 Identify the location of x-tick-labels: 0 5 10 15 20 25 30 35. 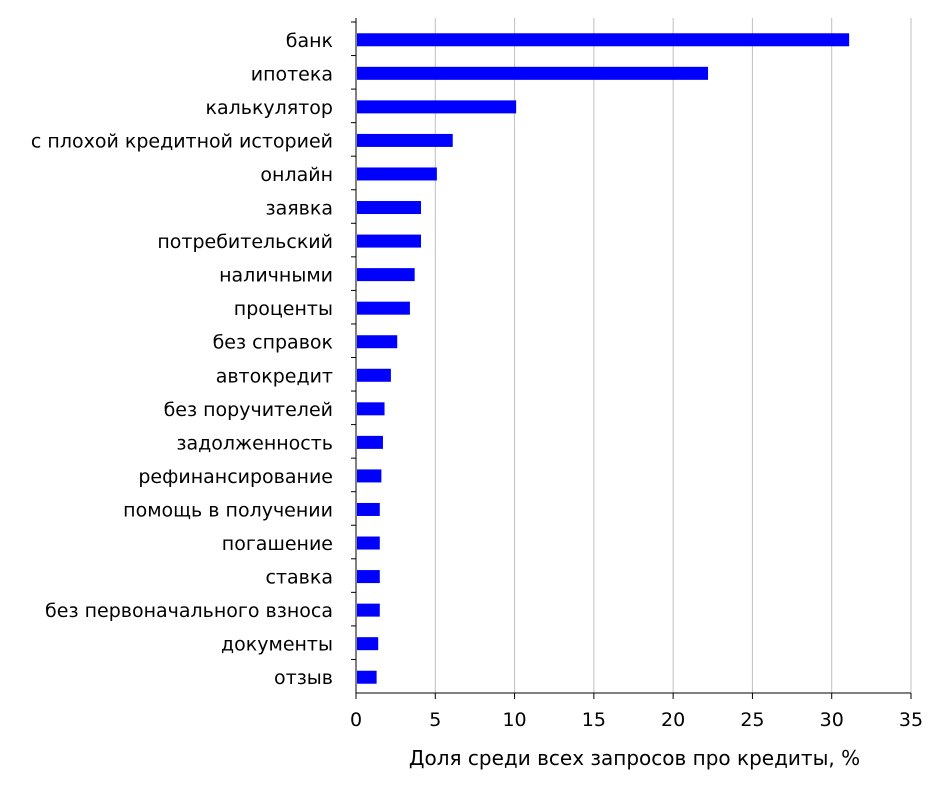
(636, 720).